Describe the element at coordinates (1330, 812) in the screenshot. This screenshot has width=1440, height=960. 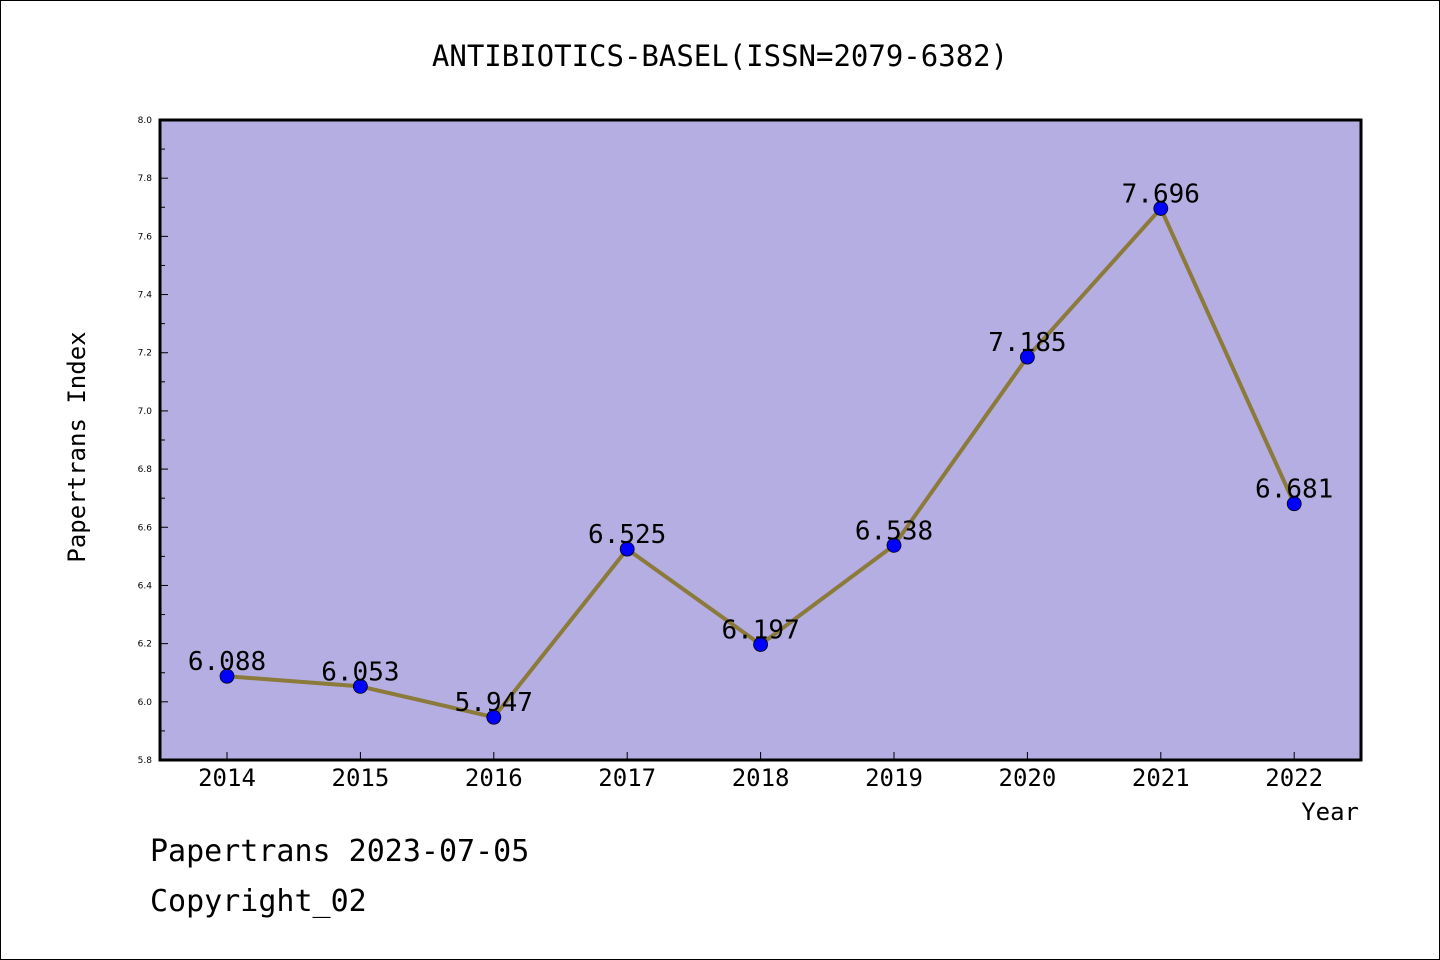
I see `x-axis-label: Year` at that location.